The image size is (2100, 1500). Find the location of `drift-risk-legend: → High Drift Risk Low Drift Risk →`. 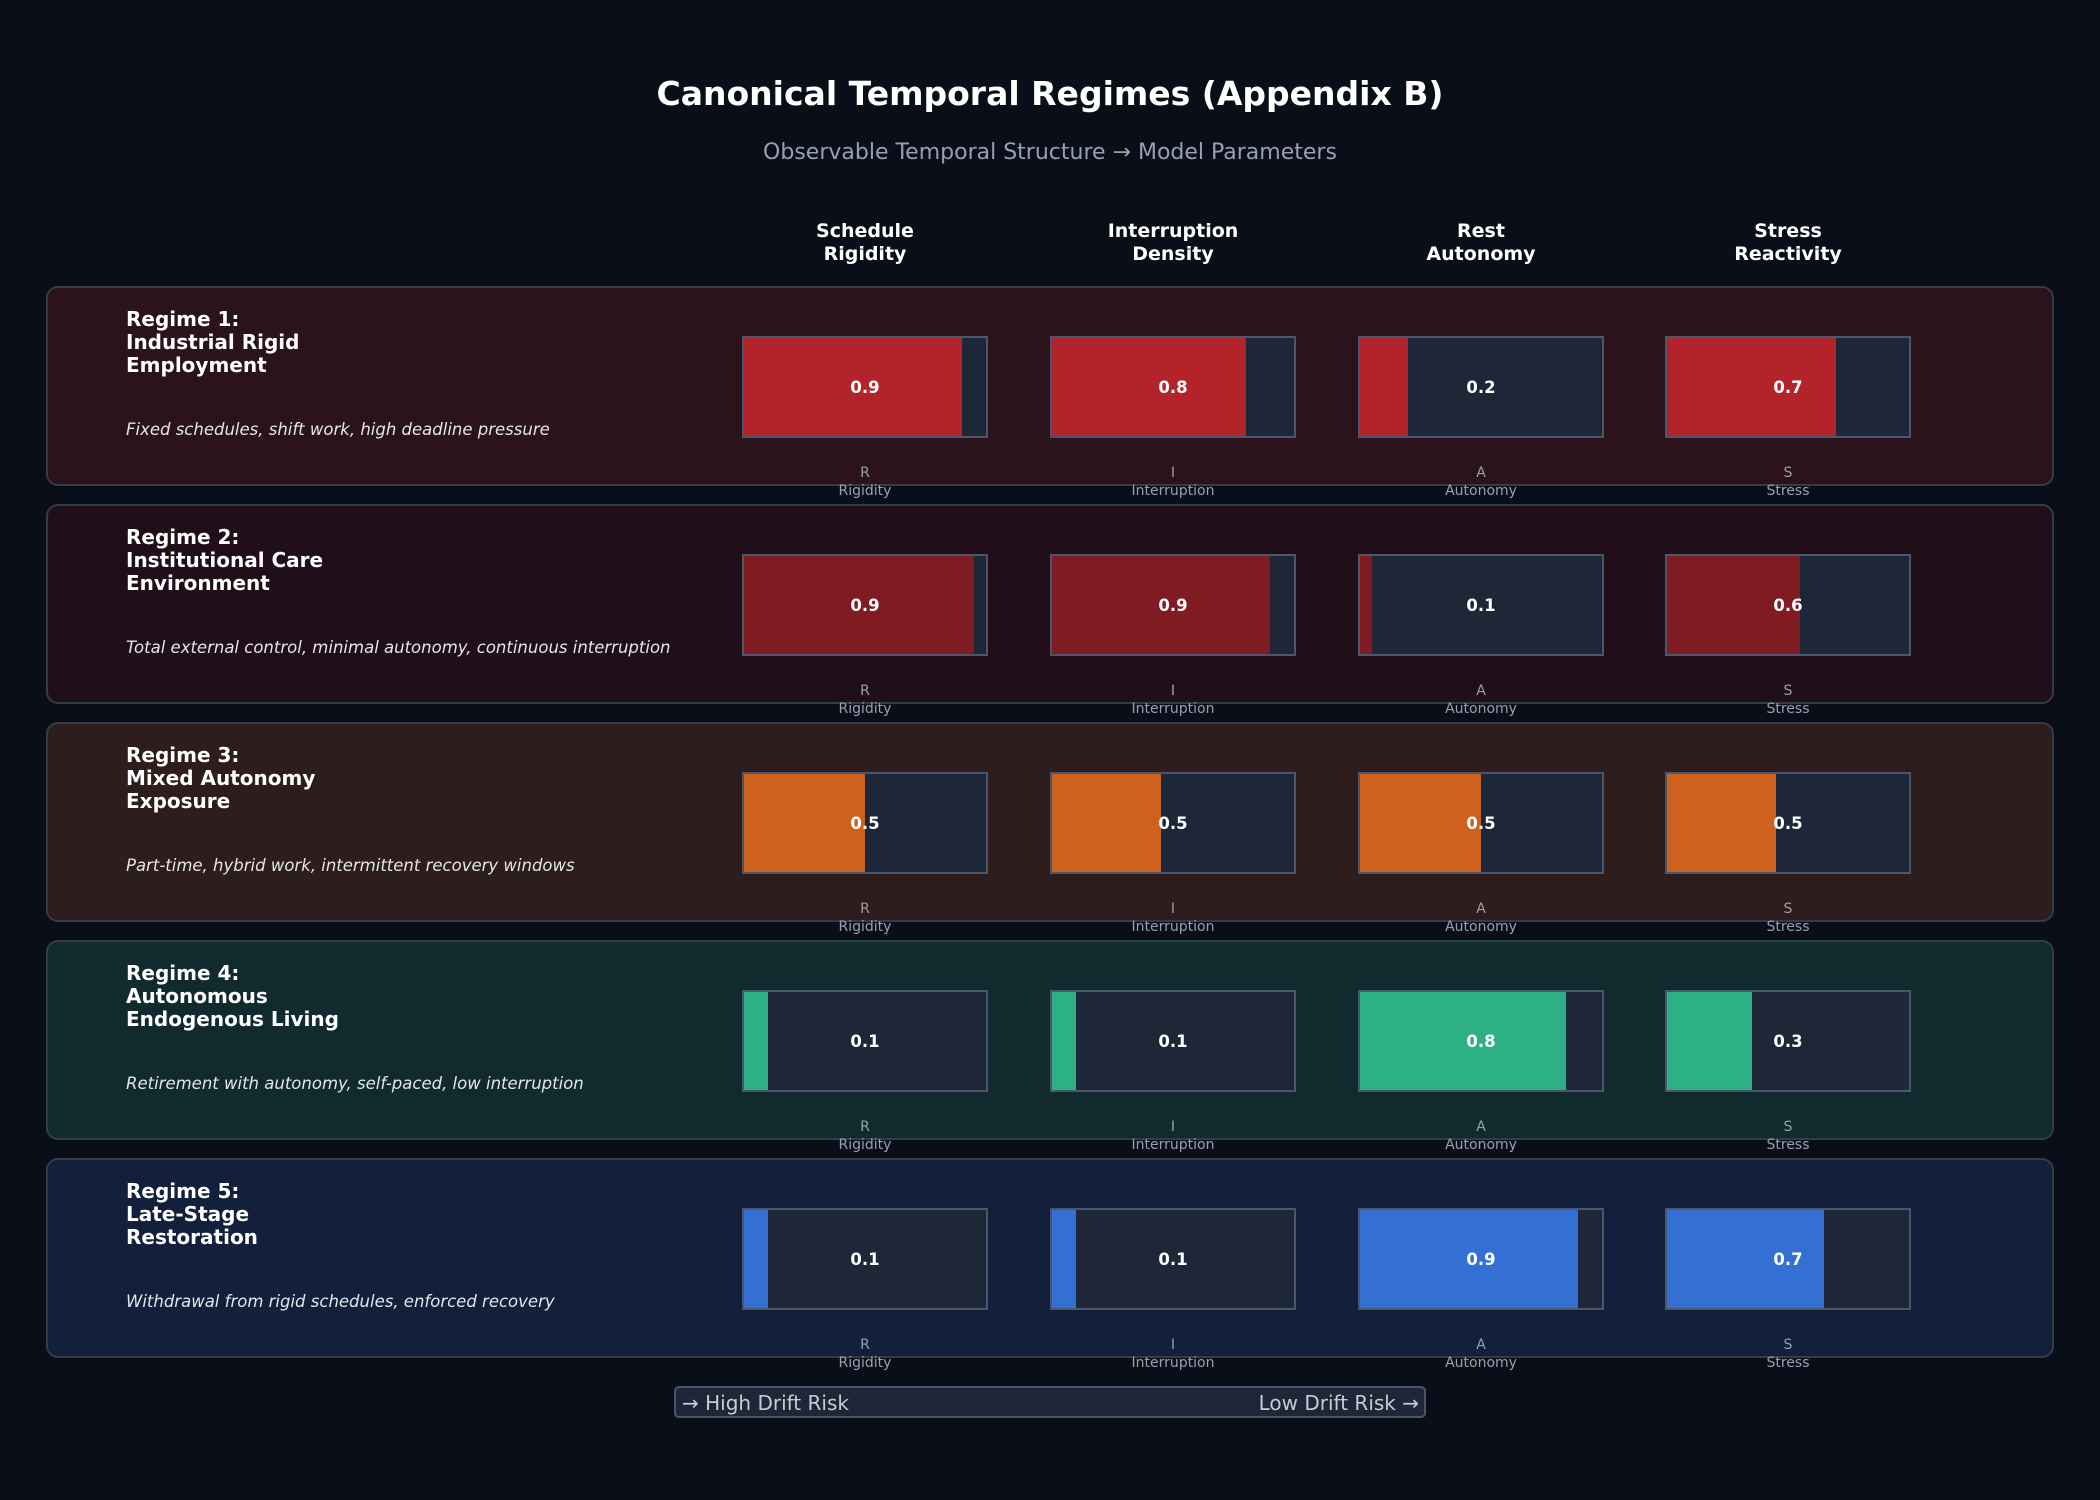

drift-risk-legend: → High Drift Risk Low Drift Risk → is located at coordinates (1050, 1402).